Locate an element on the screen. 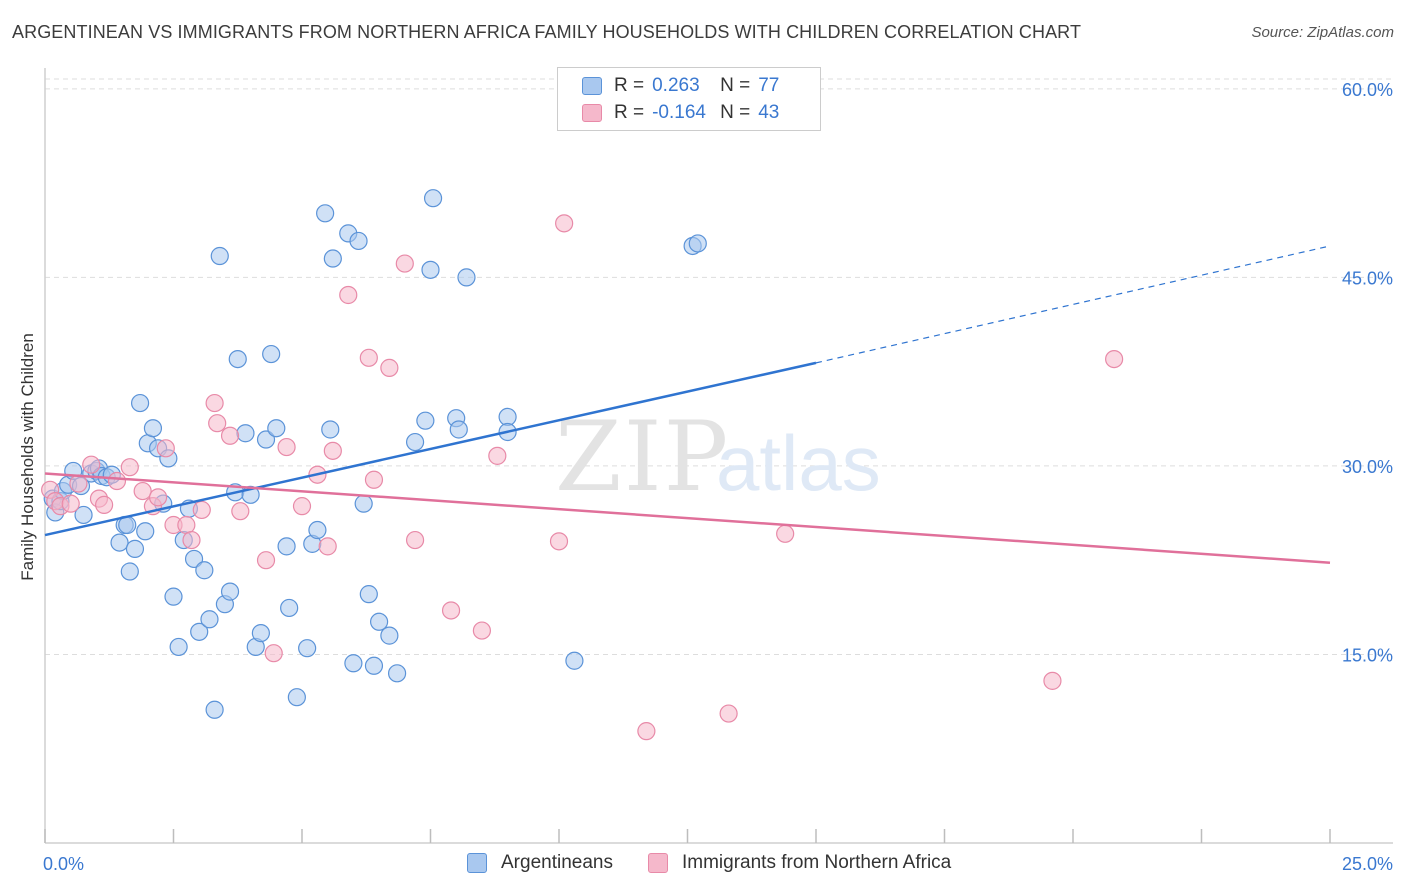 This screenshot has width=1406, height=892. legend-n-value: 77 is located at coordinates (769, 85).